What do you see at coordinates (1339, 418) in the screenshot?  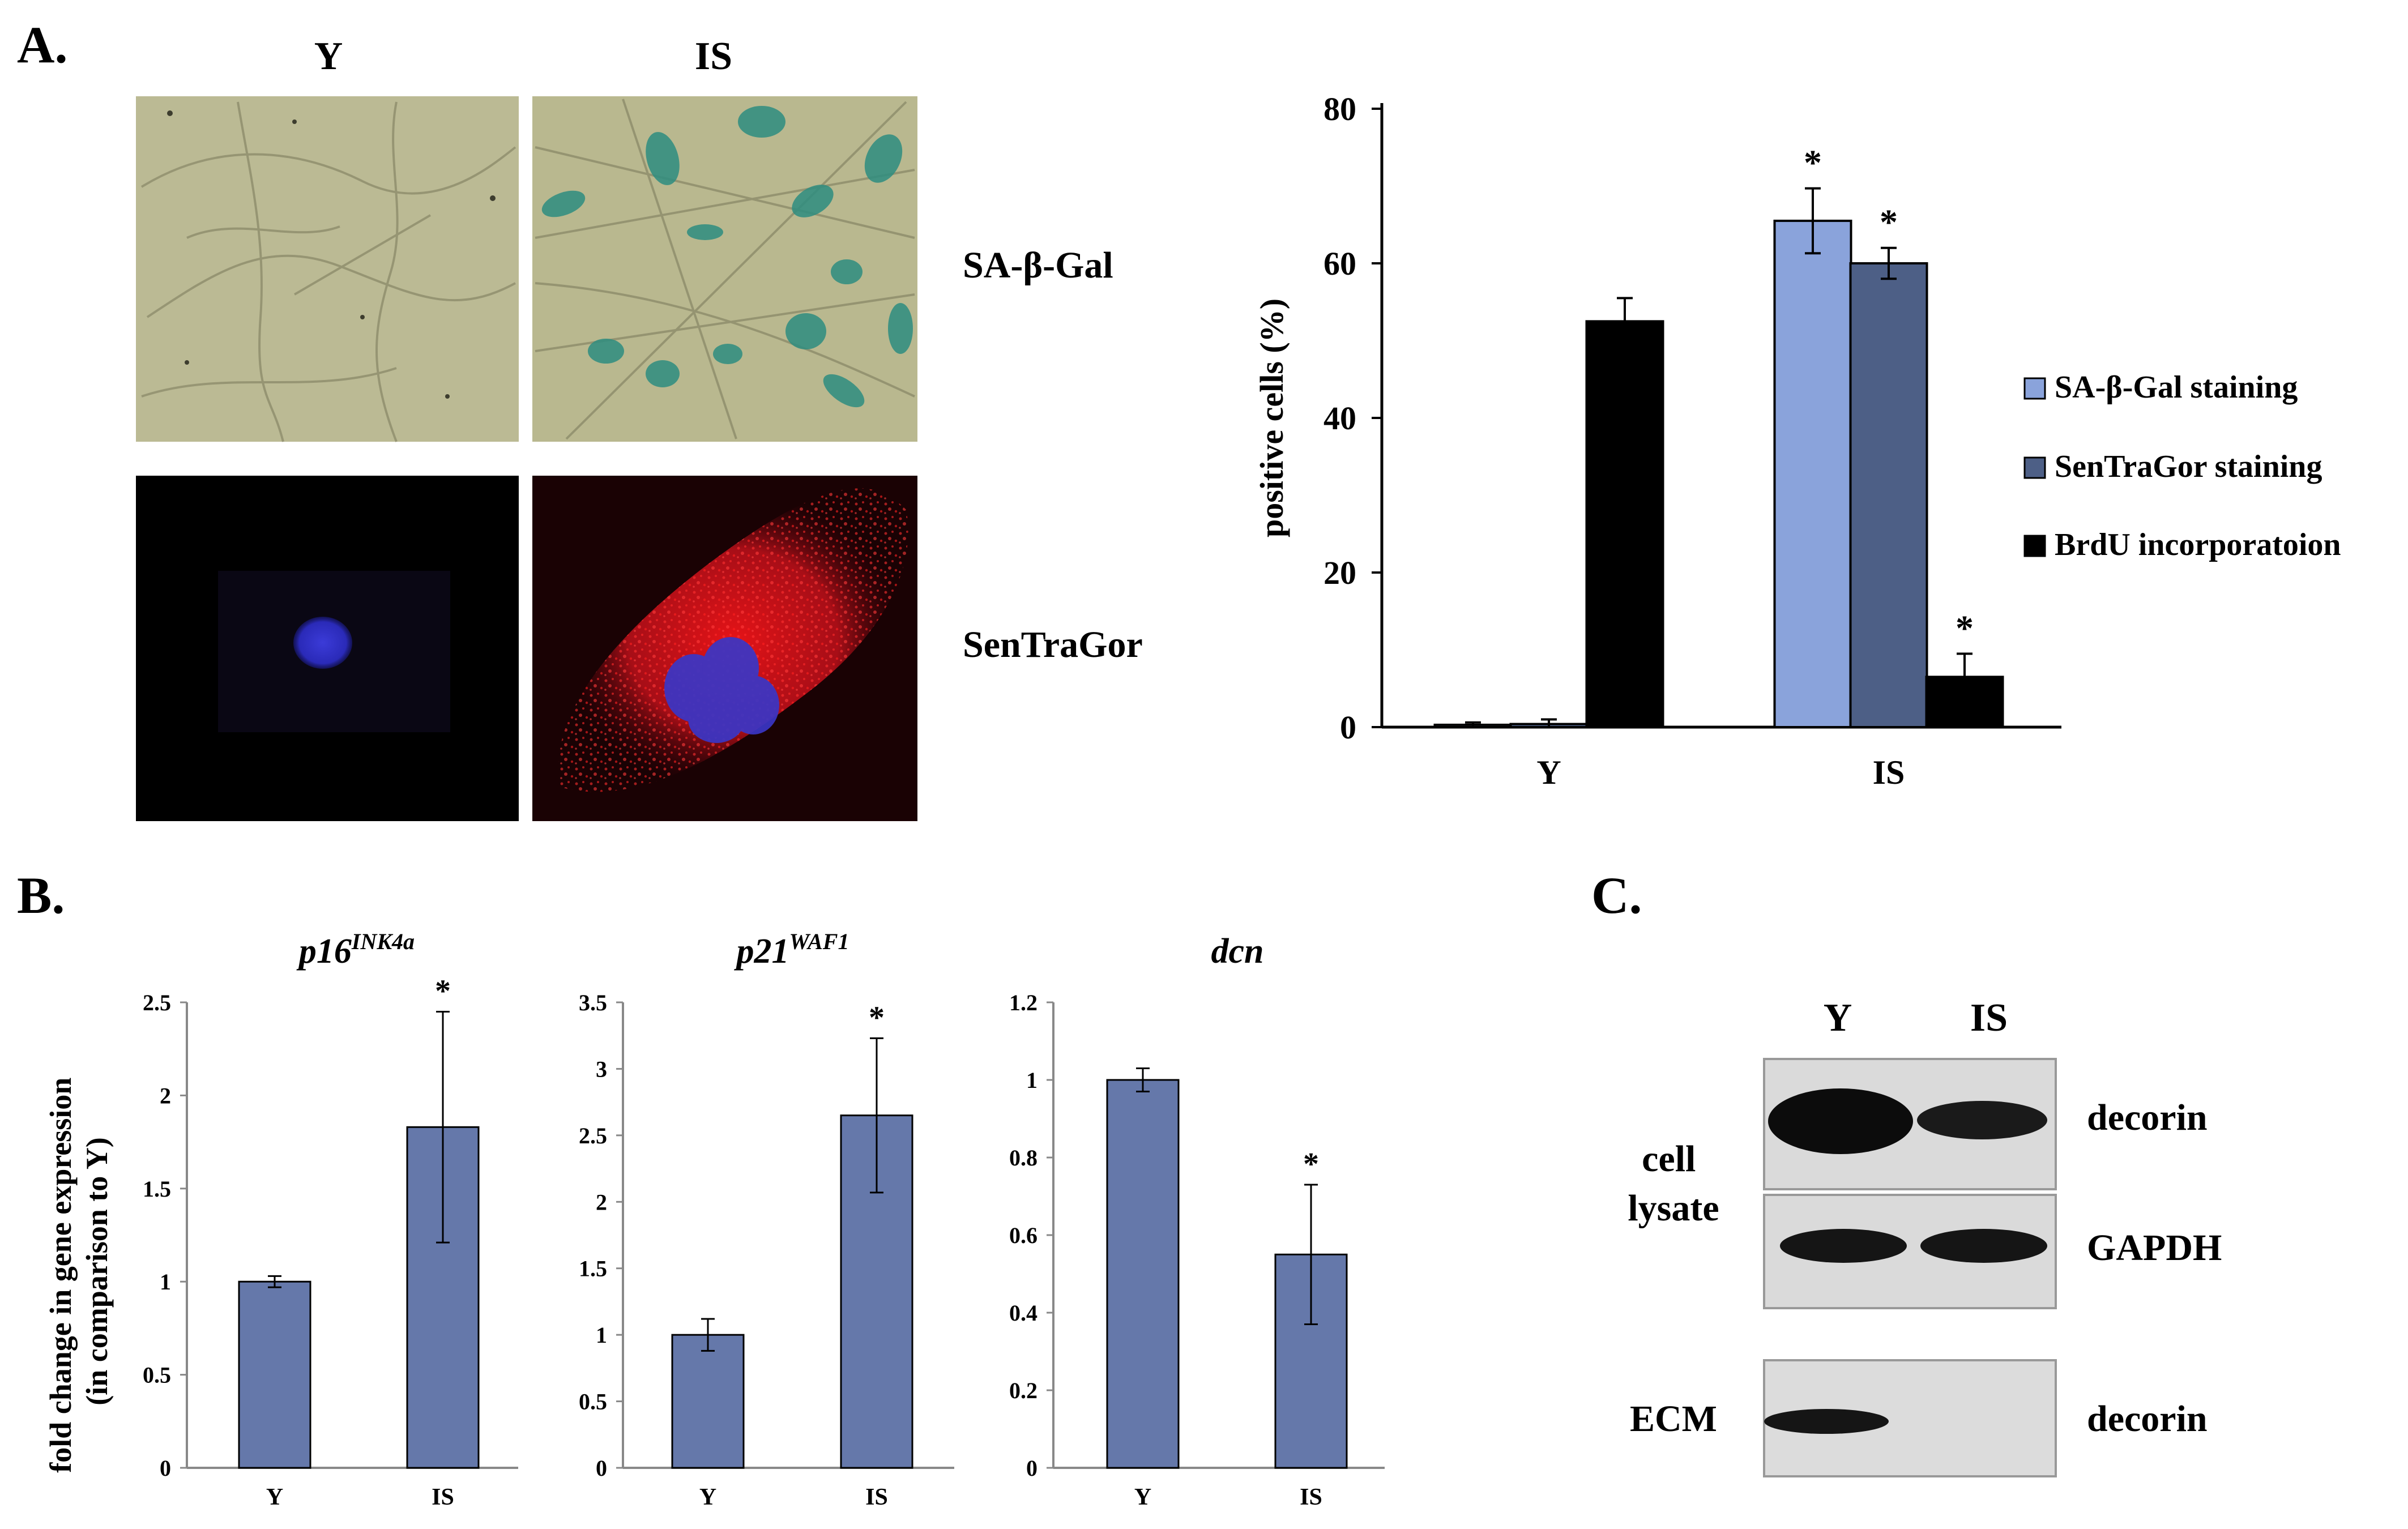 I see `y-tick-label: 40` at bounding box center [1339, 418].